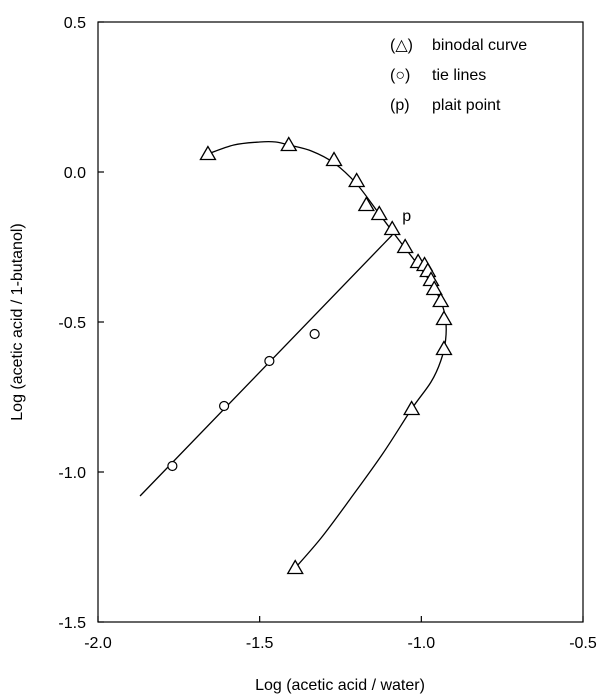 The width and height of the screenshot is (605, 698). Describe the element at coordinates (466, 105) in the screenshot. I see `legend-label-plait-point: plait point` at that location.